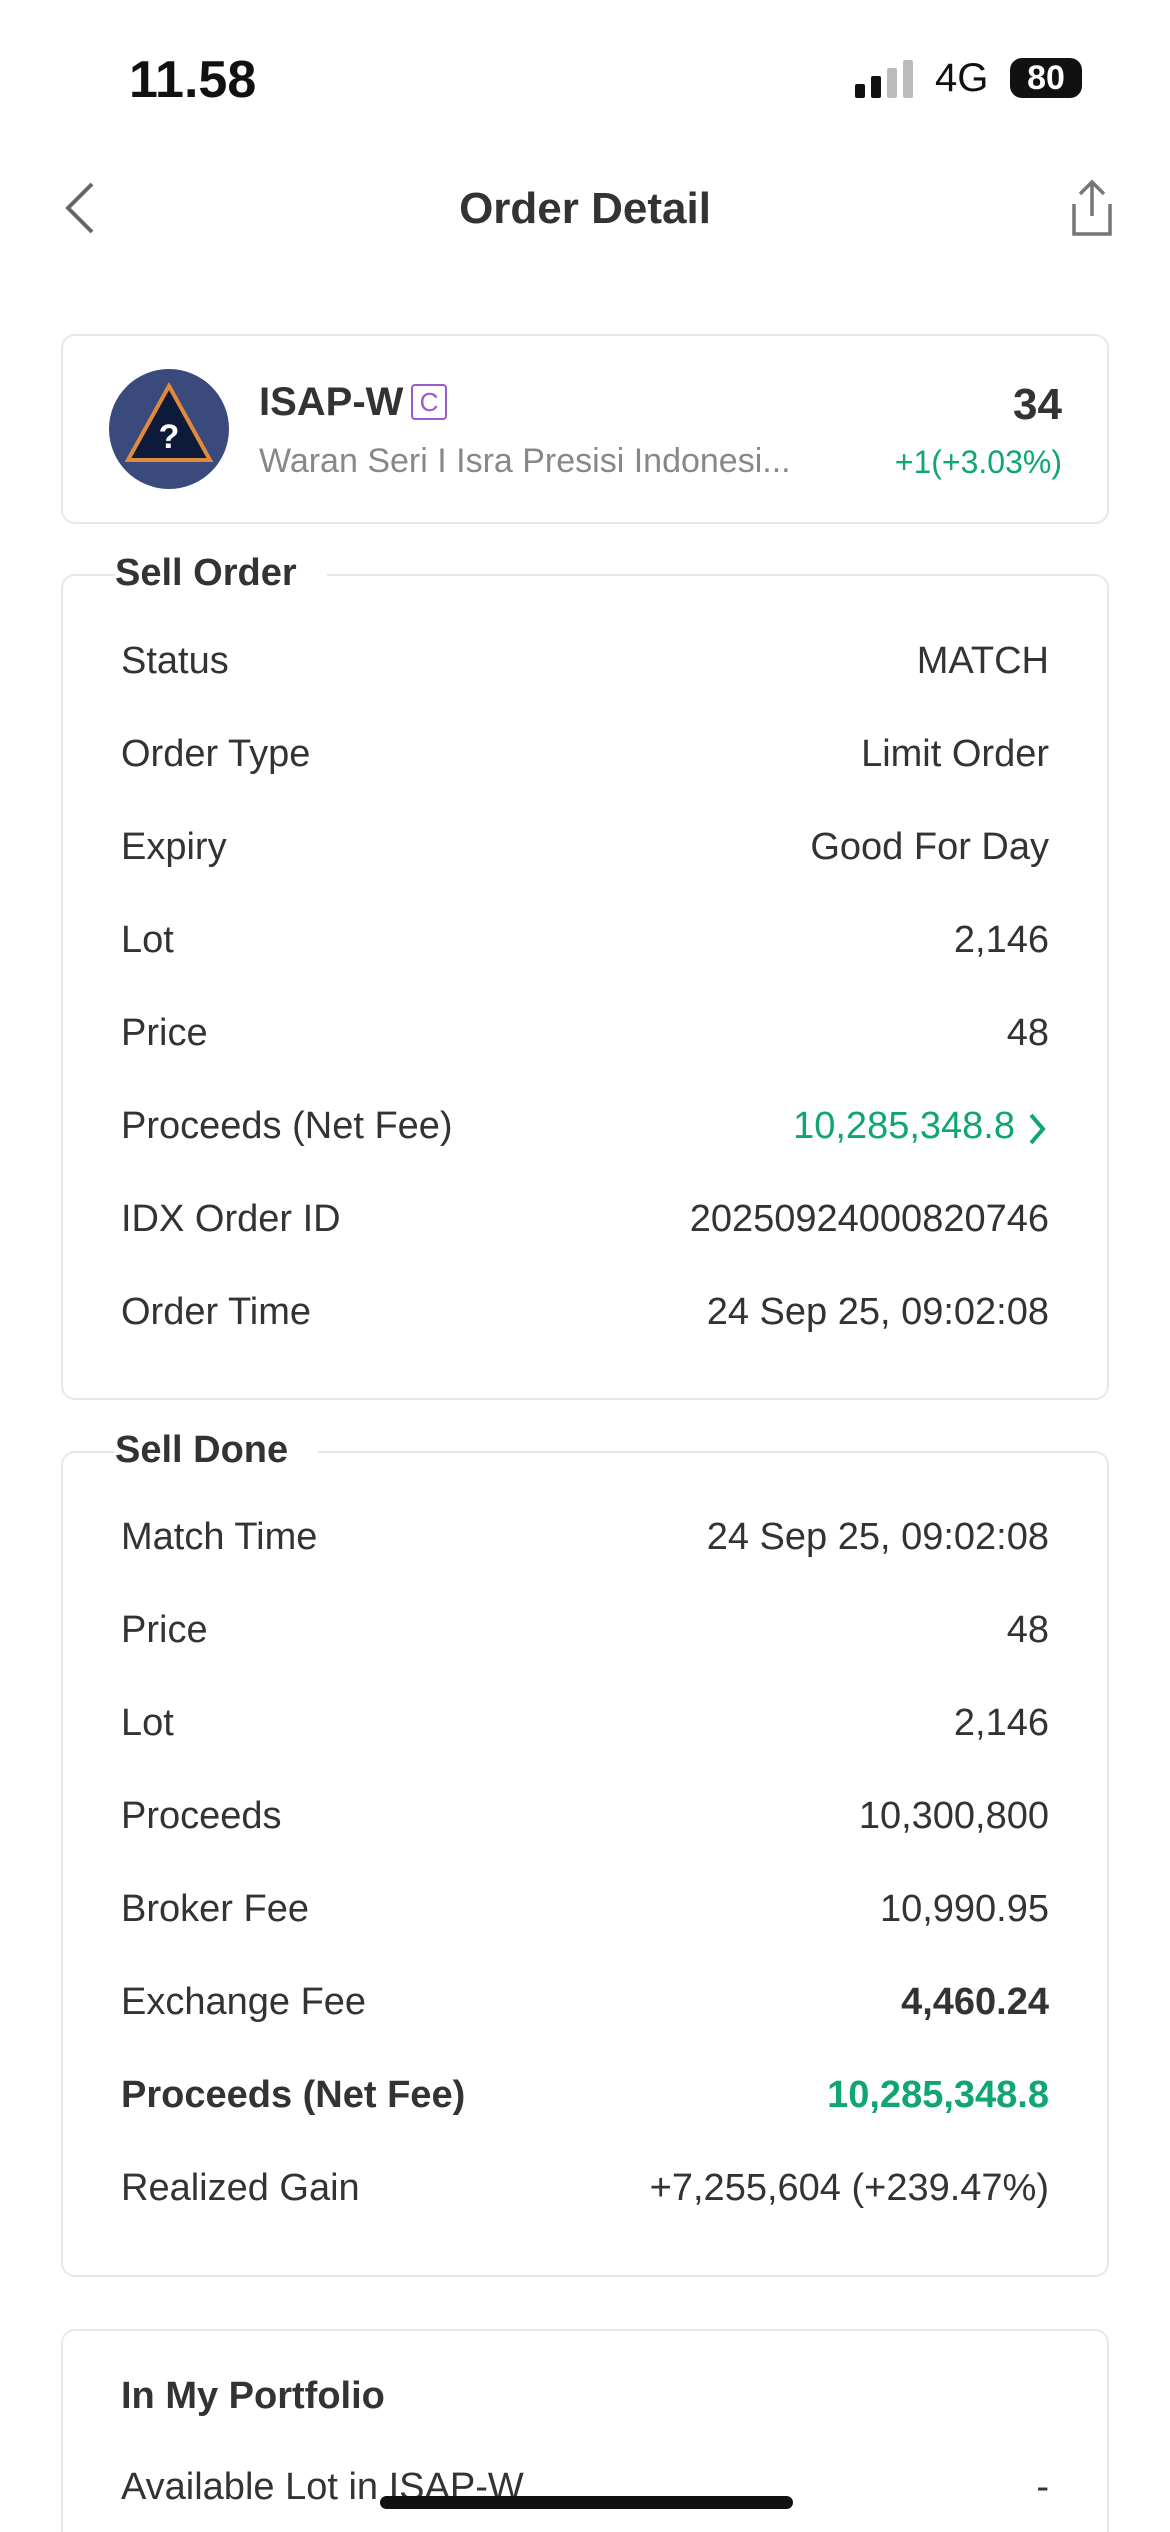 This screenshot has width=1170, height=2532. I want to click on info-row: Expiry Good For Day, so click(585, 856).